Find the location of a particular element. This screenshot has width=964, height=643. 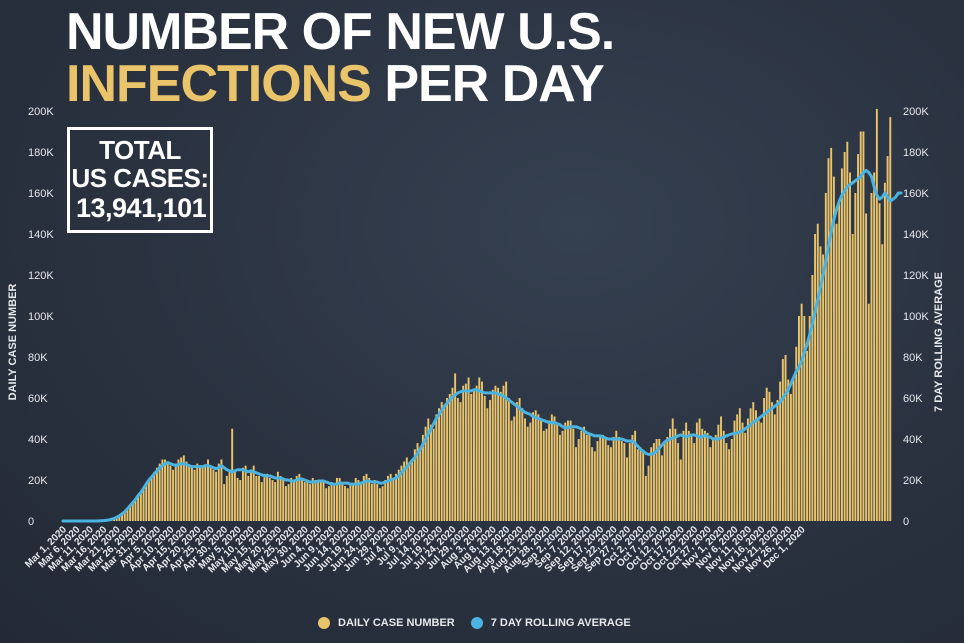

chart-title-line-2: INFECTIONS PER DAY is located at coordinates (335, 84).